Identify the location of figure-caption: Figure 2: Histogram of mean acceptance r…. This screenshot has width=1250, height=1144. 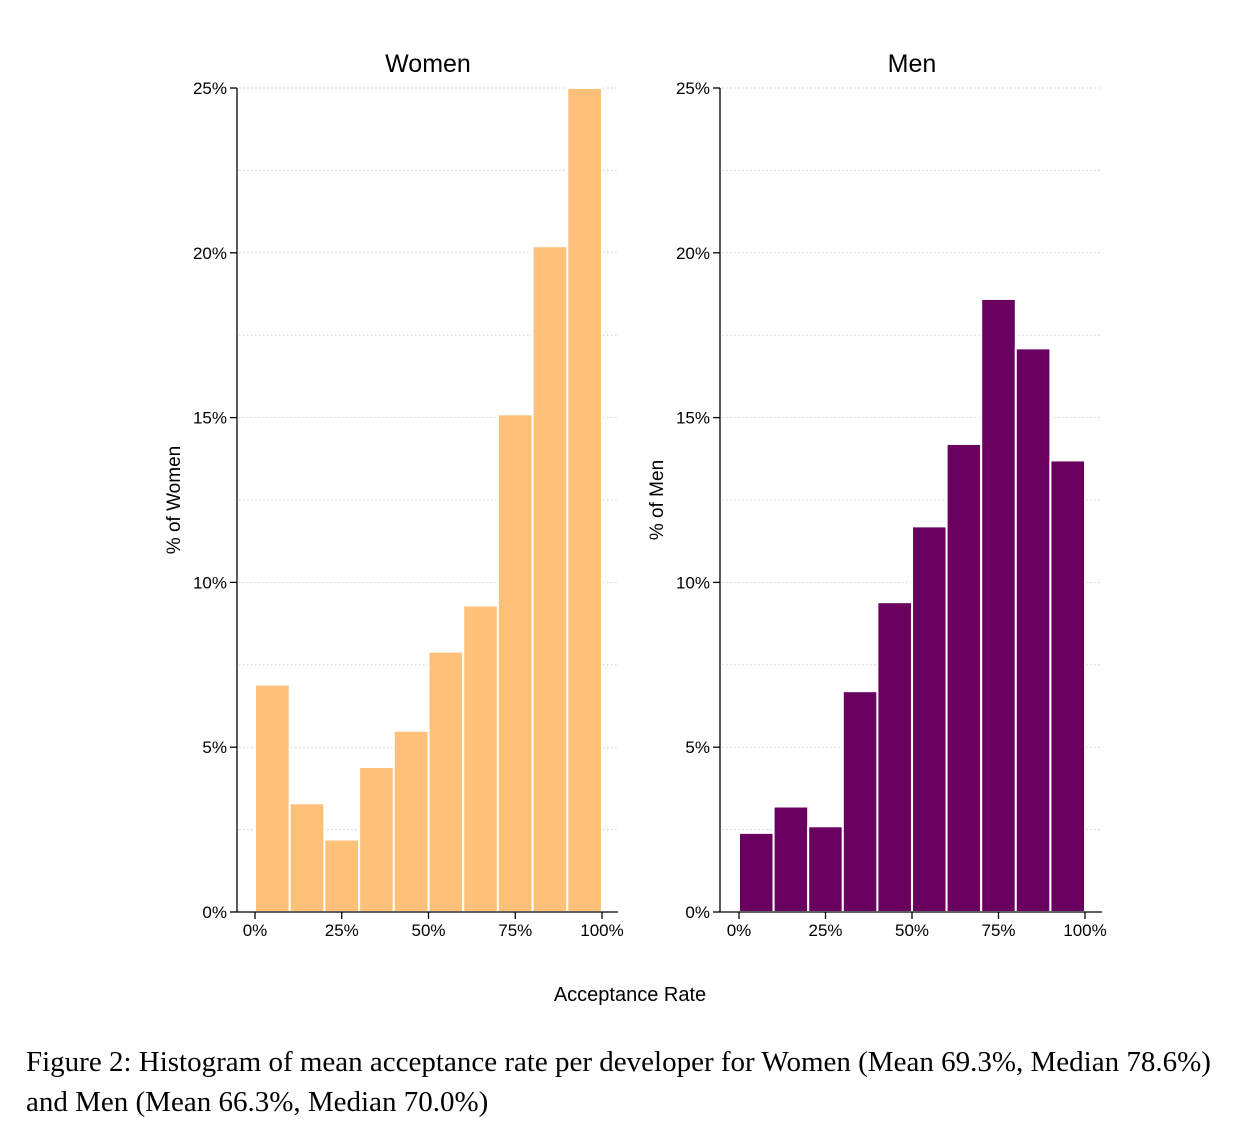
(618, 1082).